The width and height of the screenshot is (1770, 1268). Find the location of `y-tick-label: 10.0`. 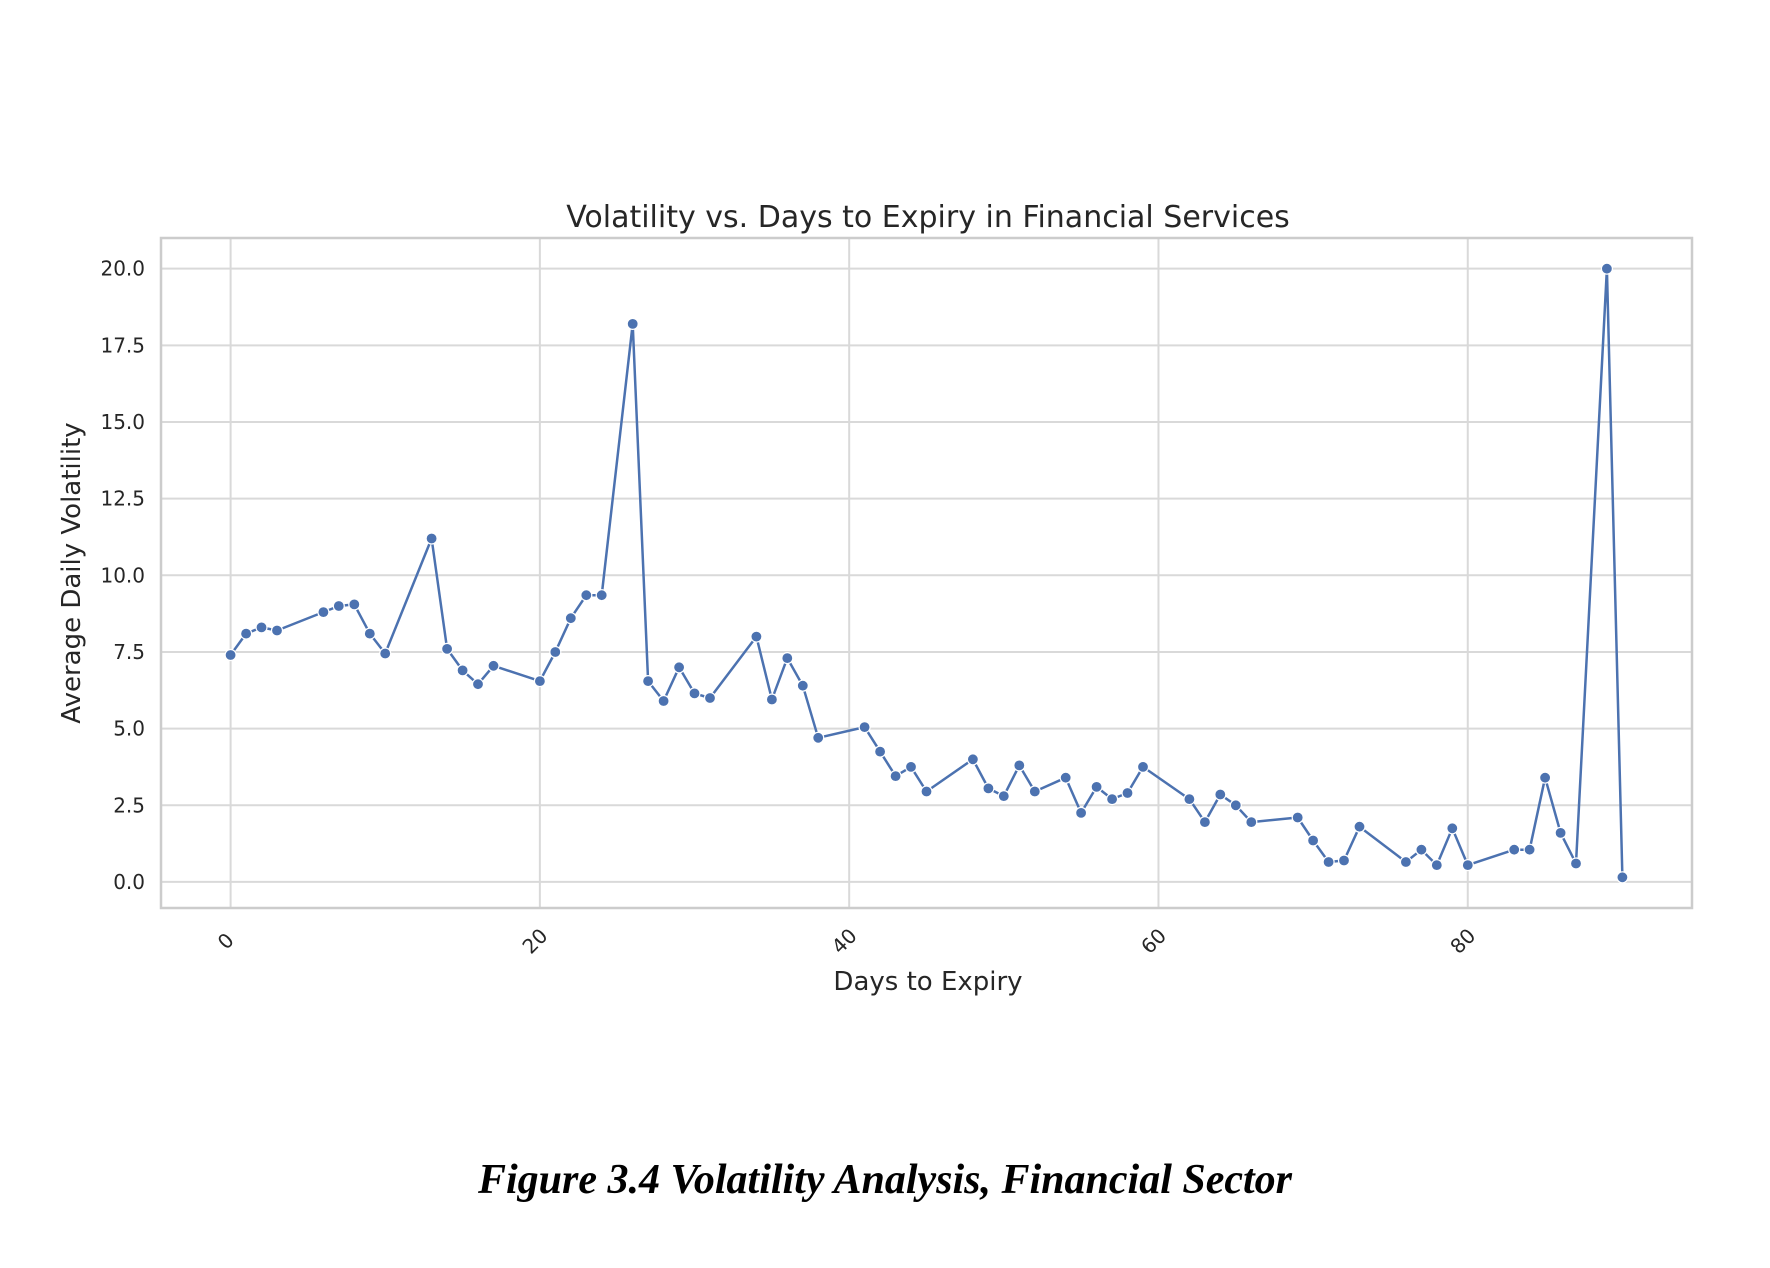

y-tick-label: 10.0 is located at coordinates (122, 575).